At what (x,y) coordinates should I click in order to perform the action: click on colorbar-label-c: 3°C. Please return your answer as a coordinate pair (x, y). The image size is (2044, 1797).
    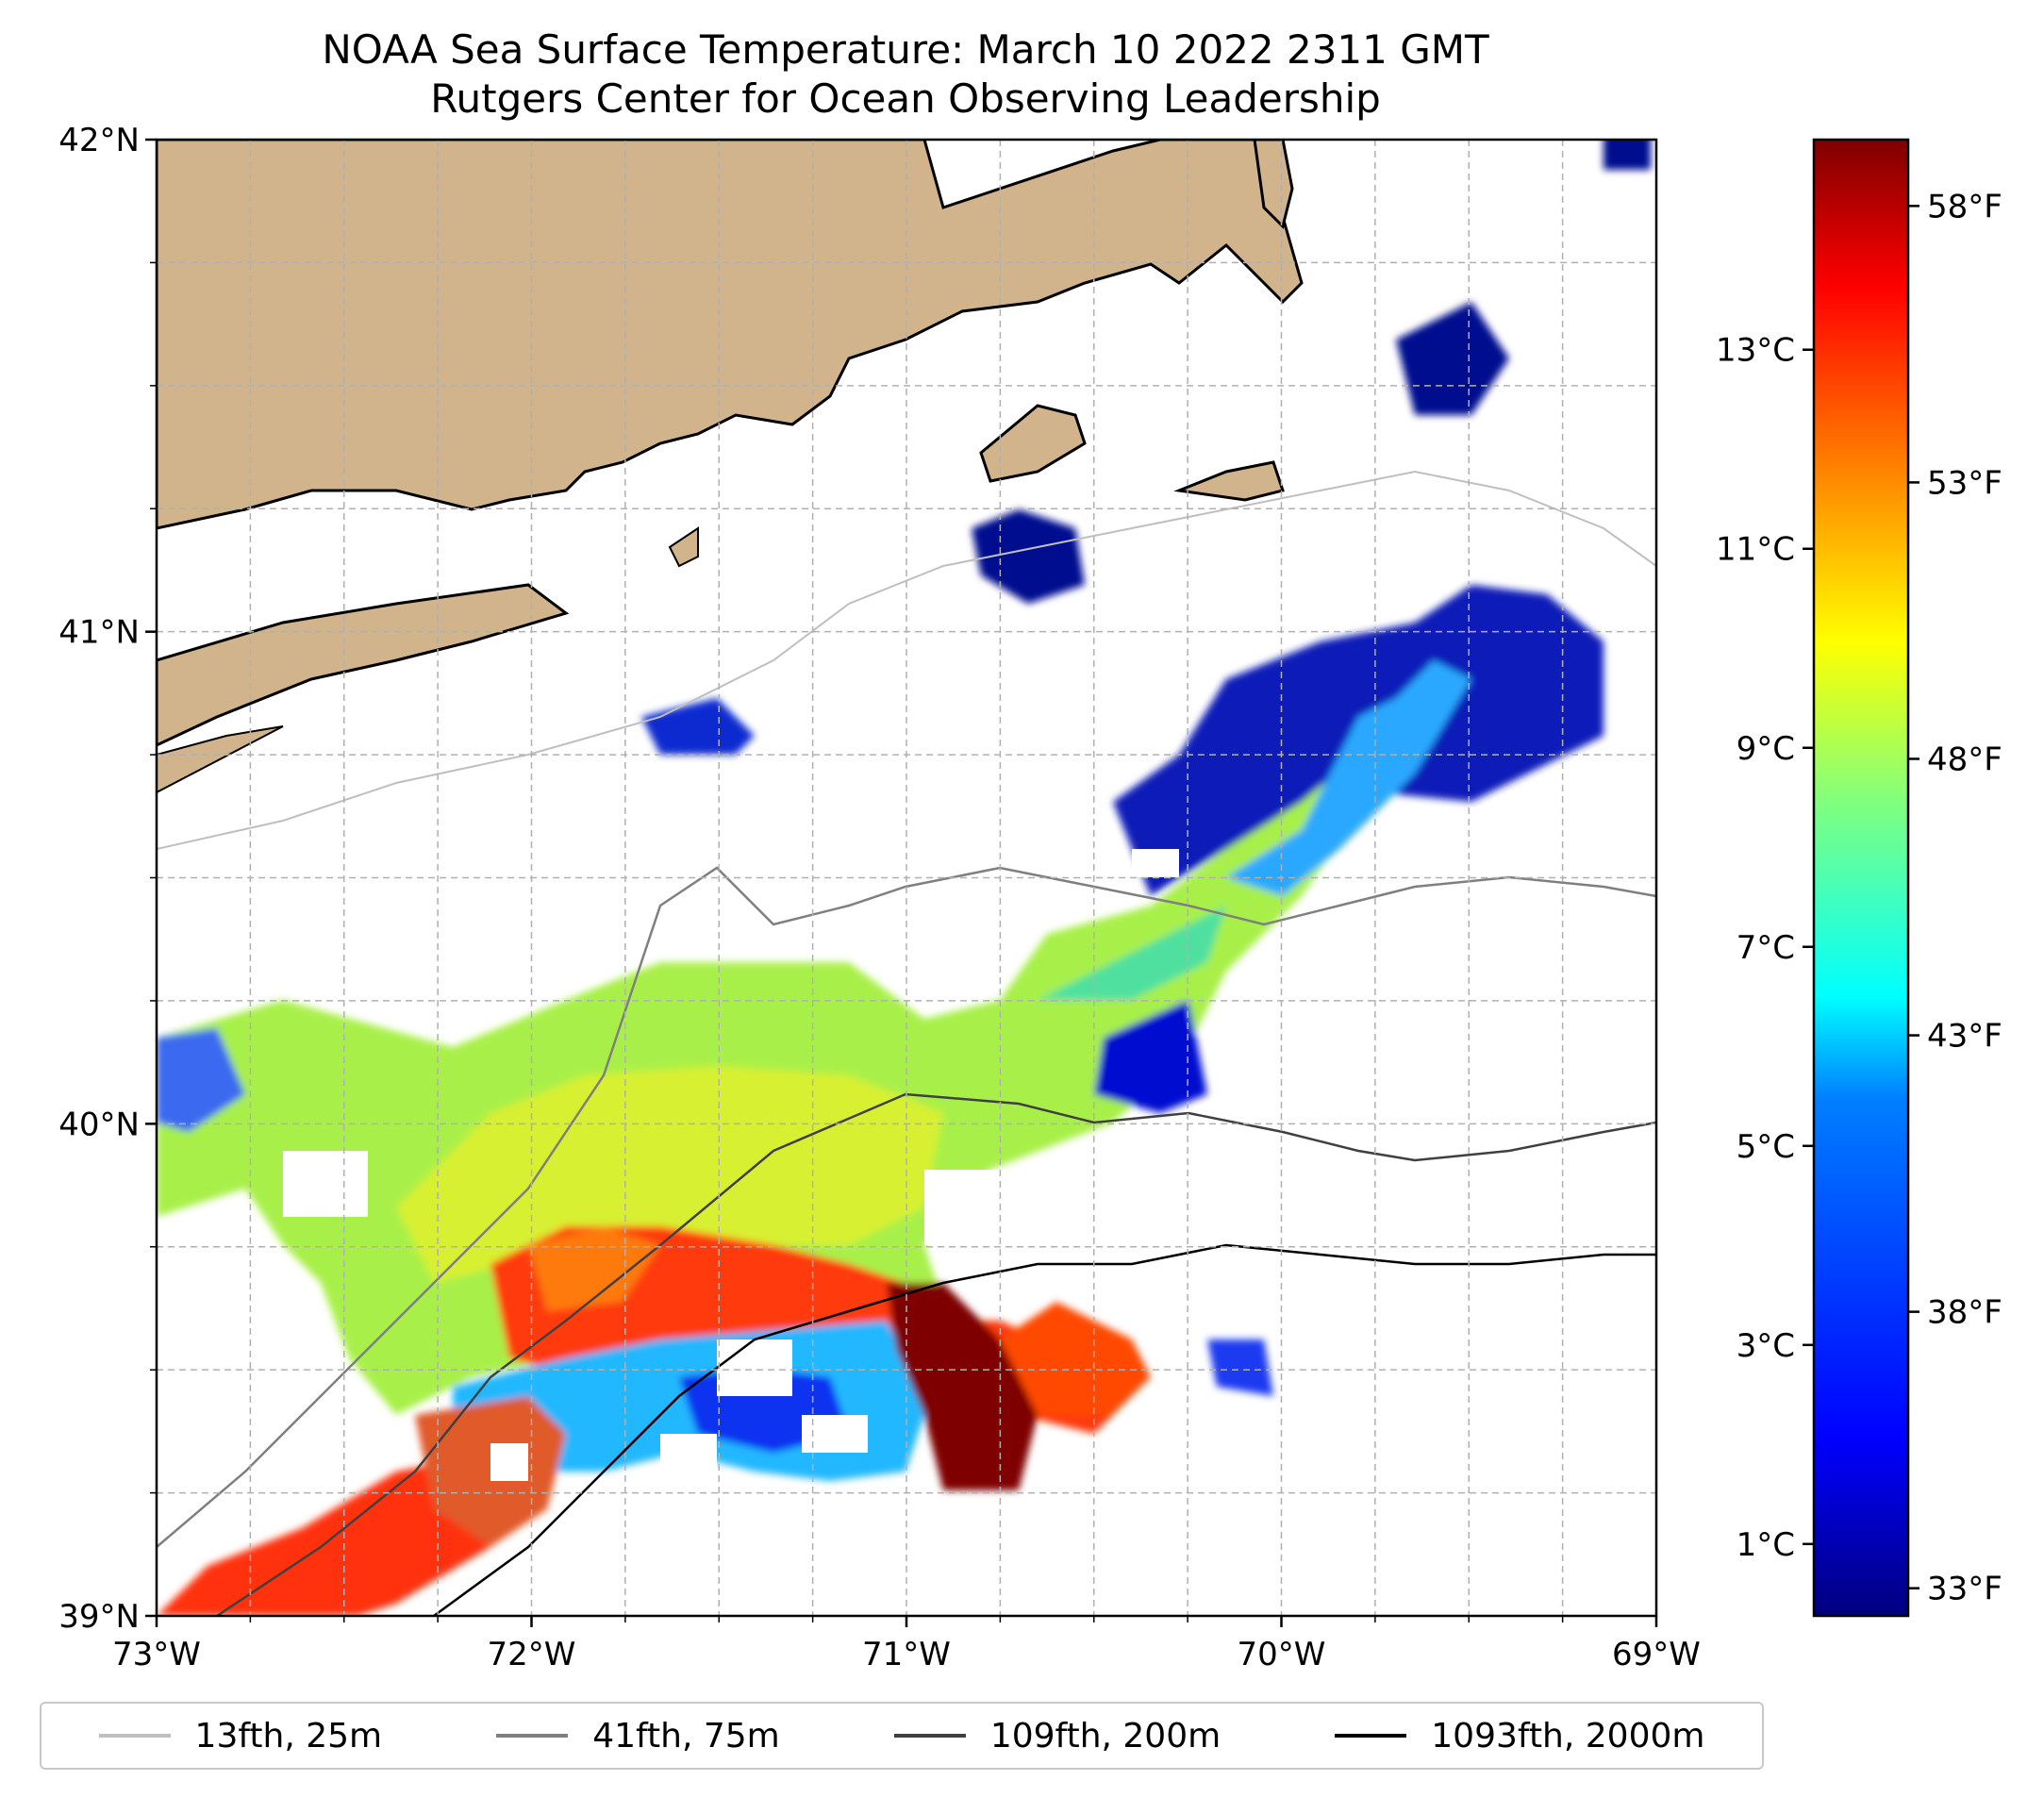
    Looking at the image, I should click on (1766, 1346).